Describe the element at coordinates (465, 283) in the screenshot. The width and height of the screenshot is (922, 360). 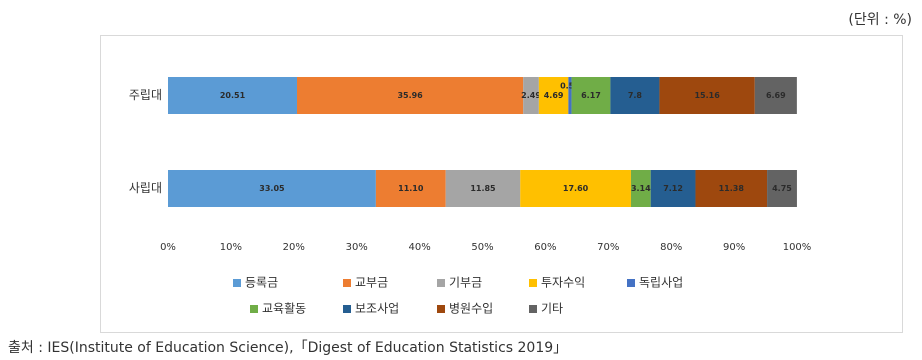
I see `legend-label: 기부금` at that location.